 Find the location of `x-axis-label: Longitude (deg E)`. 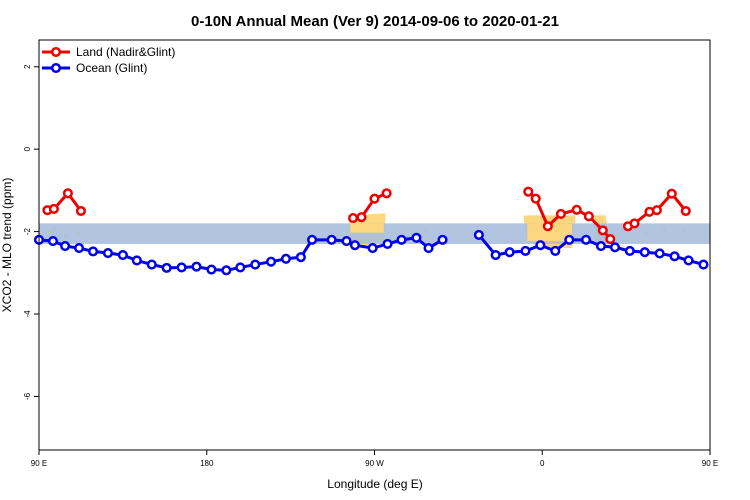

x-axis-label: Longitude (deg E) is located at coordinates (374, 484).